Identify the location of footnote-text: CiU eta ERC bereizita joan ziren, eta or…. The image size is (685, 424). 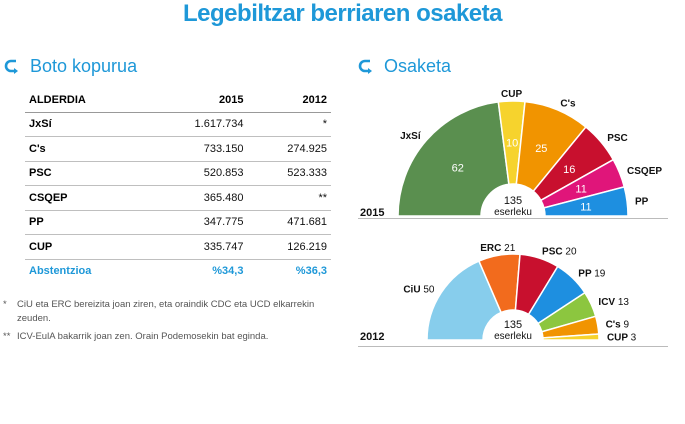
(166, 311).